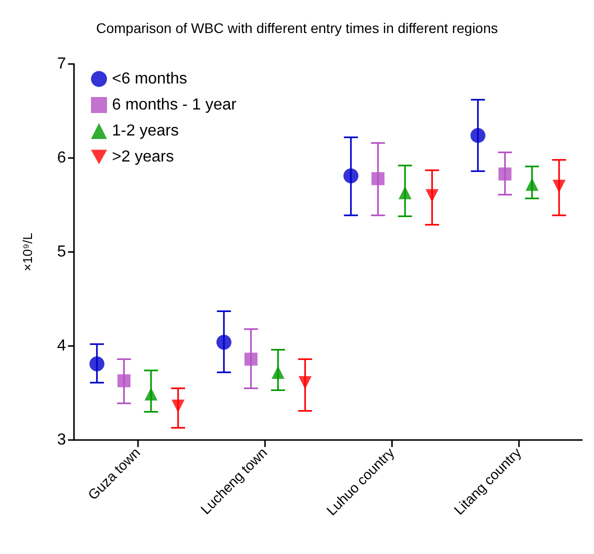 The width and height of the screenshot is (594, 554). I want to click on y-axis-title: ×10⁹/L, so click(27, 252).